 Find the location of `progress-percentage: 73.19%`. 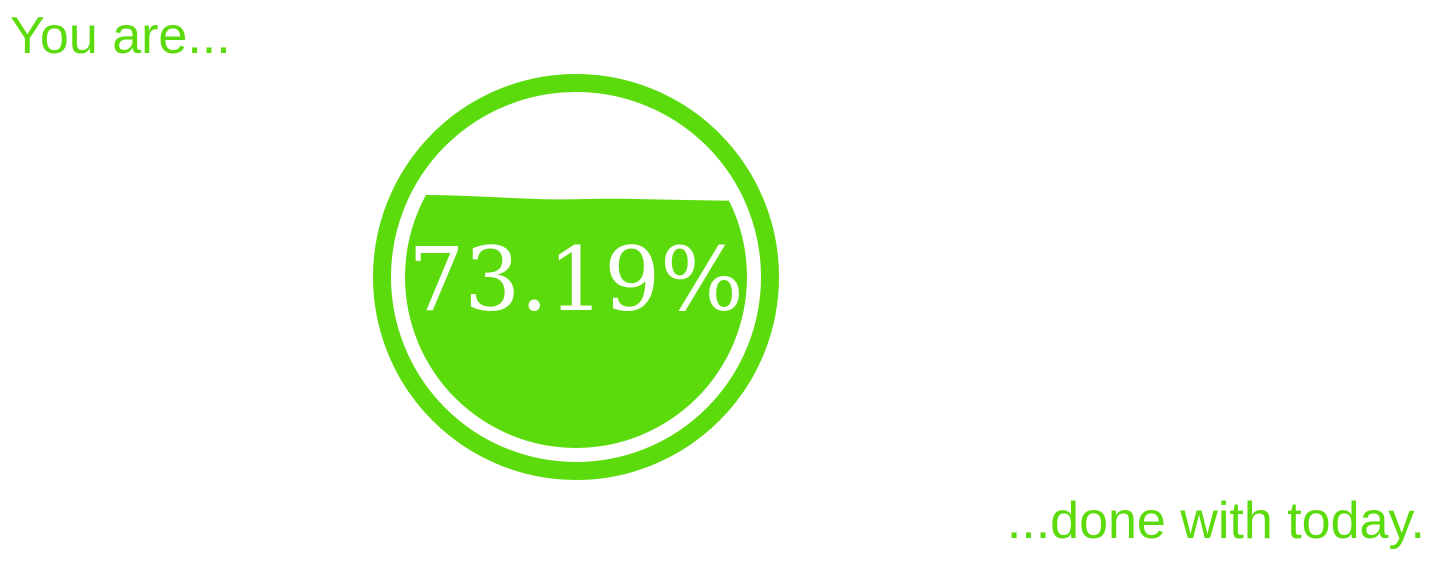

progress-percentage: 73.19% is located at coordinates (576, 279).